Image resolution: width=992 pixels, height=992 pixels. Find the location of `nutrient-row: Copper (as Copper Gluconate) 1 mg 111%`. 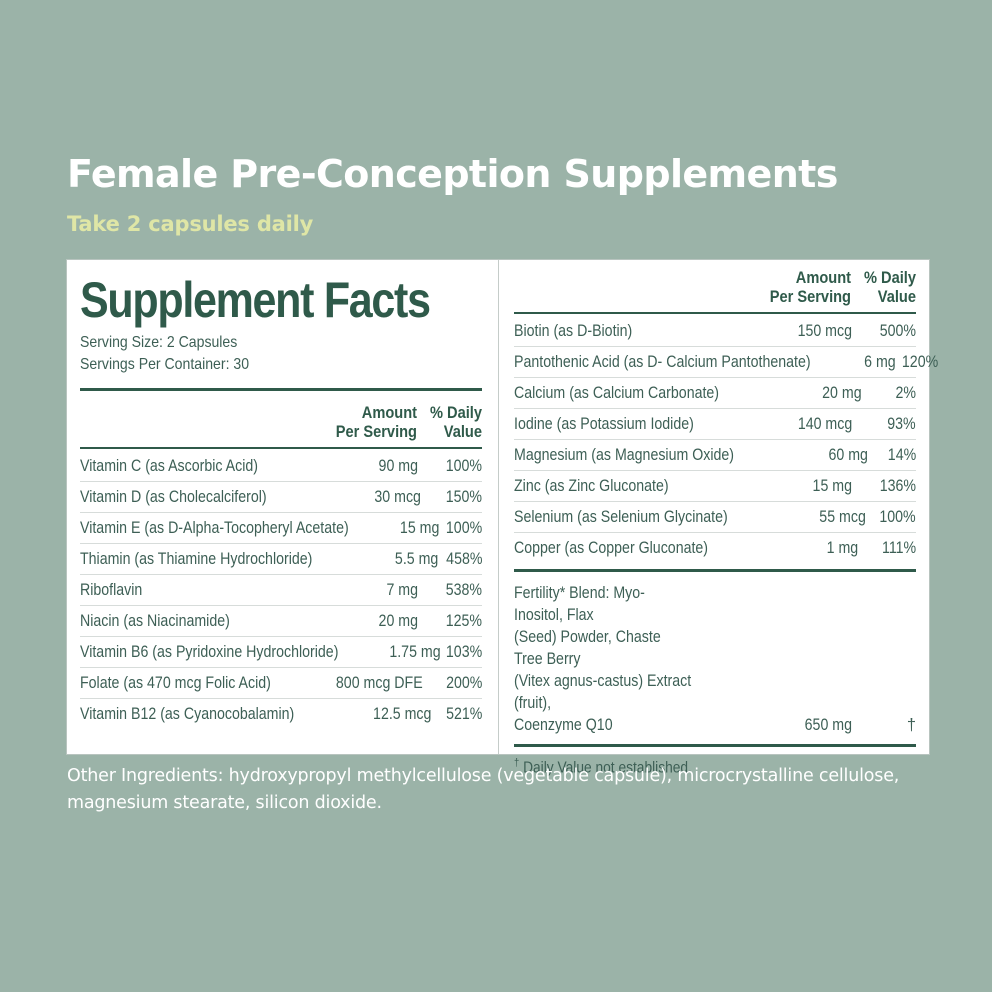

nutrient-row: Copper (as Copper Gluconate) 1 mg 111% is located at coordinates (715, 547).